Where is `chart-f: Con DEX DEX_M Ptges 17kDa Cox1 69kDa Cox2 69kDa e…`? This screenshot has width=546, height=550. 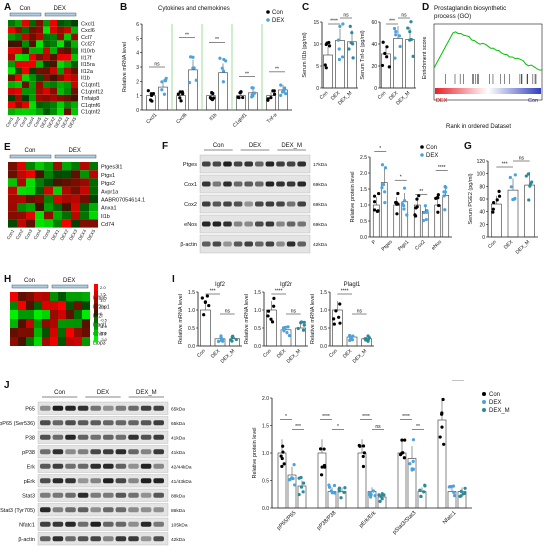 chart-f: Con DEX DEX_M Ptges 17kDa Cox1 69kDa Cox2 69kDa e… is located at coordinates (316, 198).